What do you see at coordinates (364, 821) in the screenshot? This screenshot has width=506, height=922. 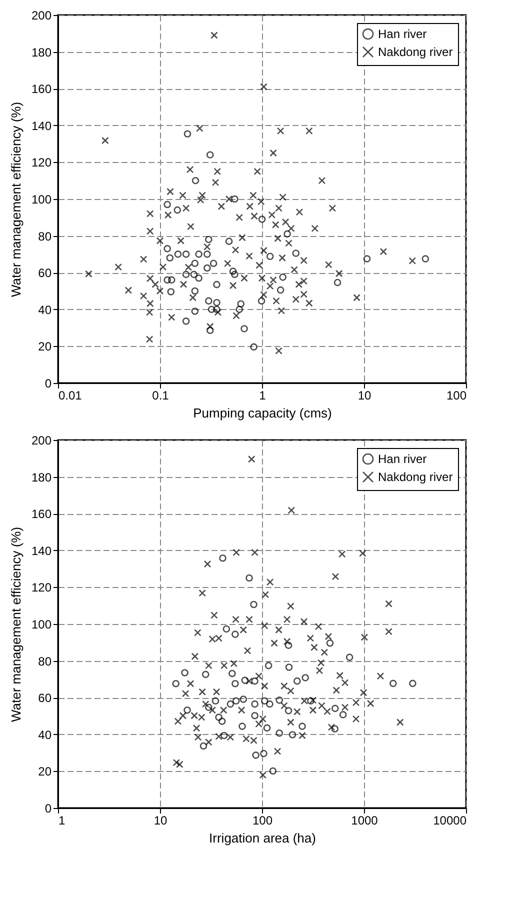 I see `x-tick-label: 1000` at bounding box center [364, 821].